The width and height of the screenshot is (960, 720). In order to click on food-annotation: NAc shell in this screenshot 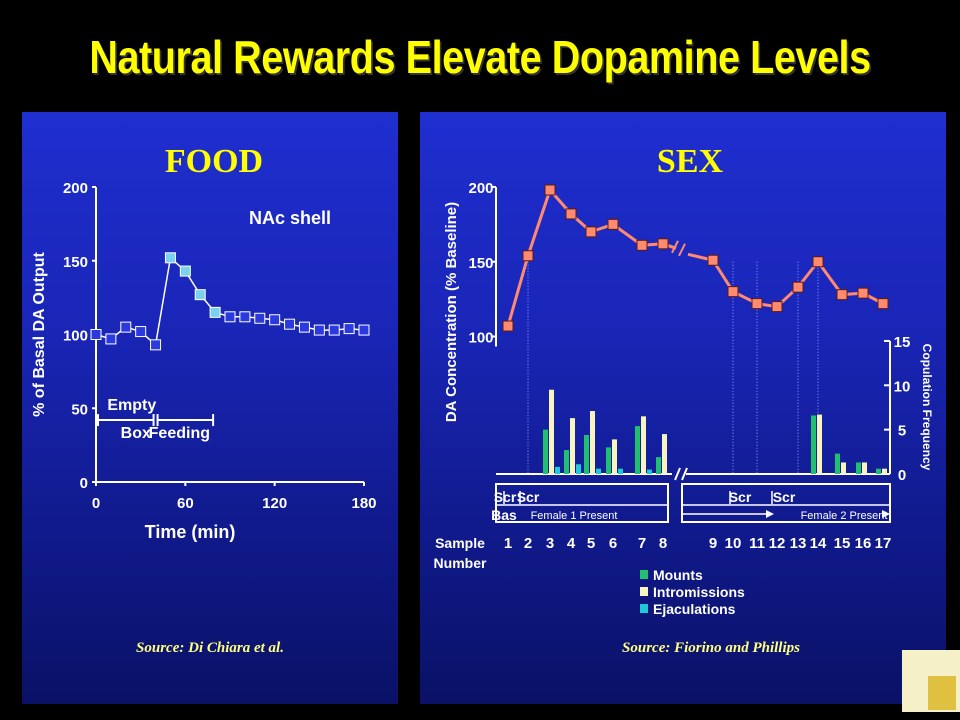, I will do `click(290, 218)`.